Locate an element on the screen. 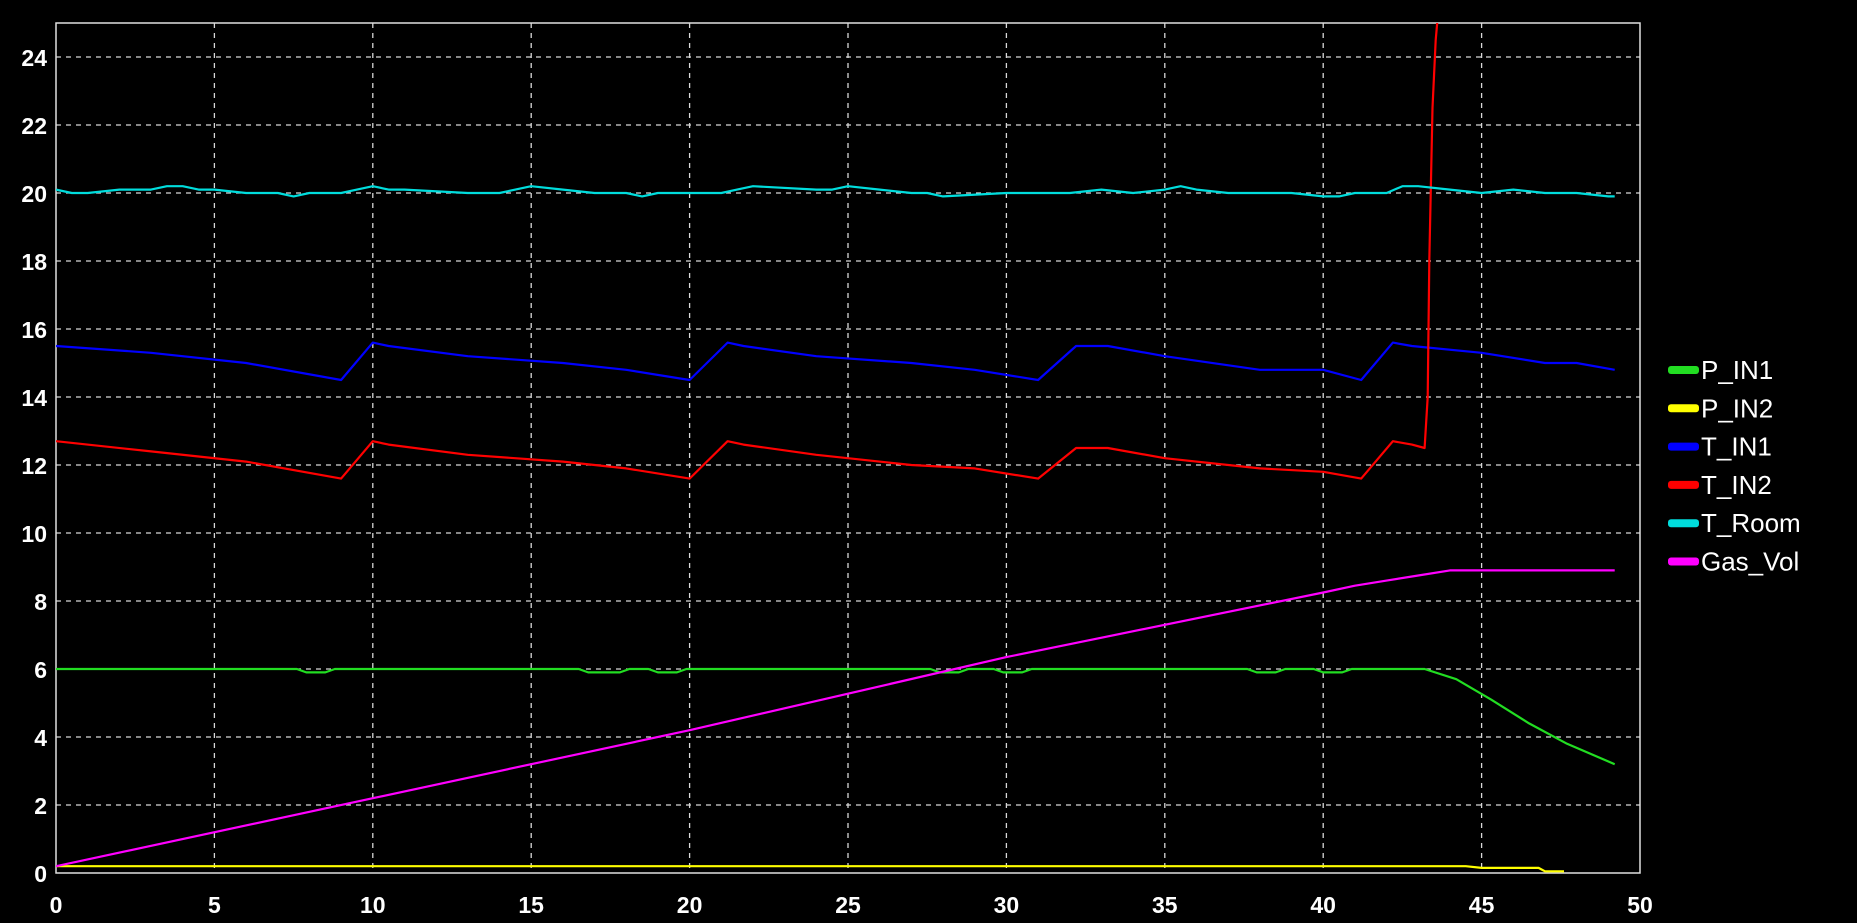 The width and height of the screenshot is (1857, 923). y-tick-label: 18 is located at coordinates (34, 262).